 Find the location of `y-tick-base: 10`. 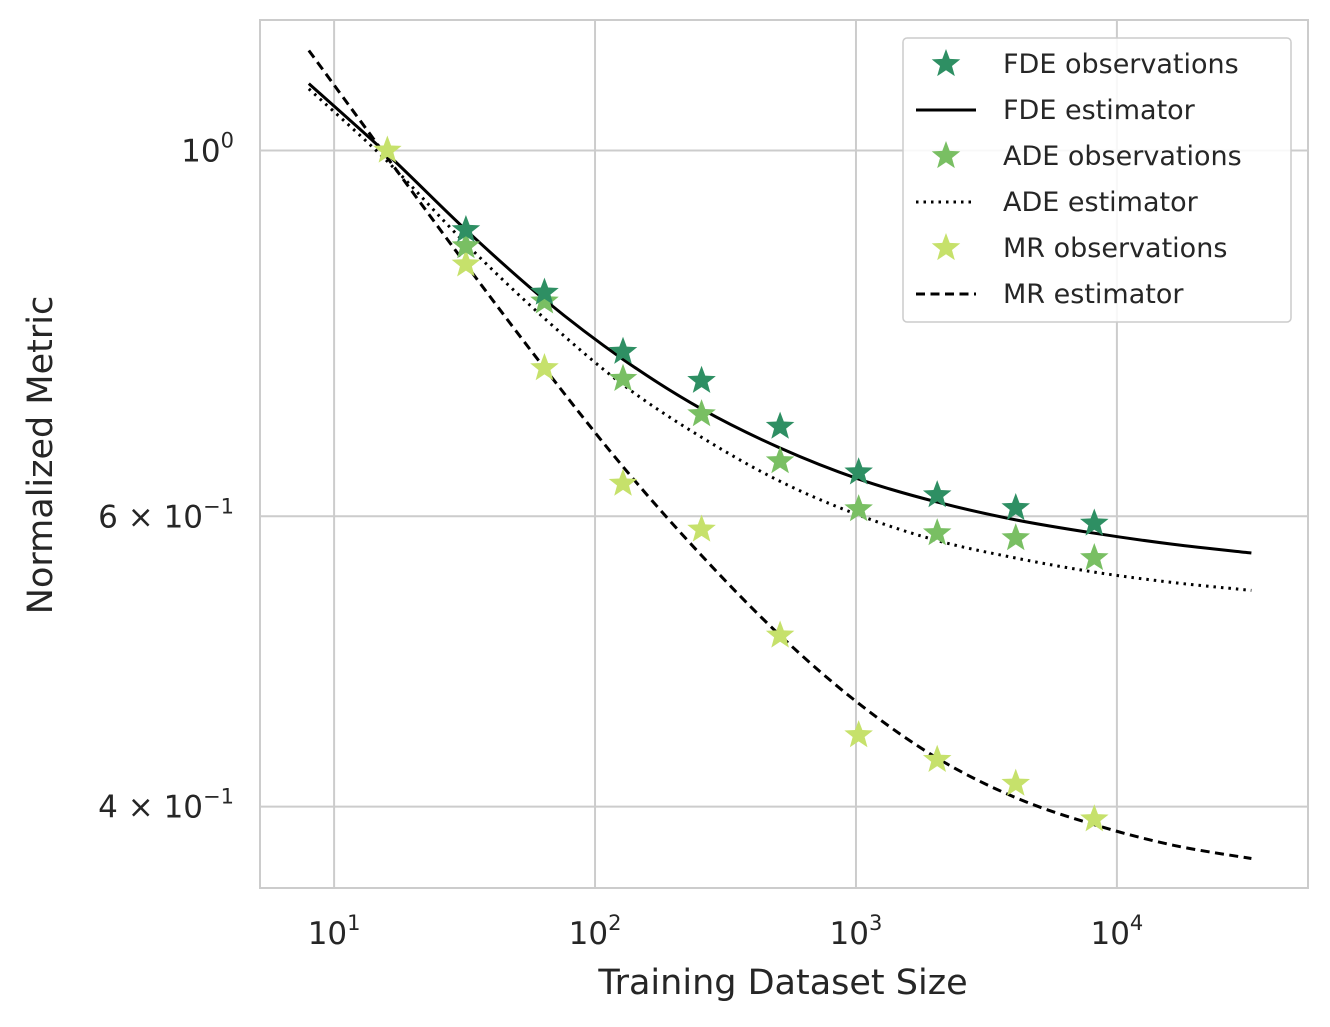

y-tick-base: 10 is located at coordinates (200, 152).